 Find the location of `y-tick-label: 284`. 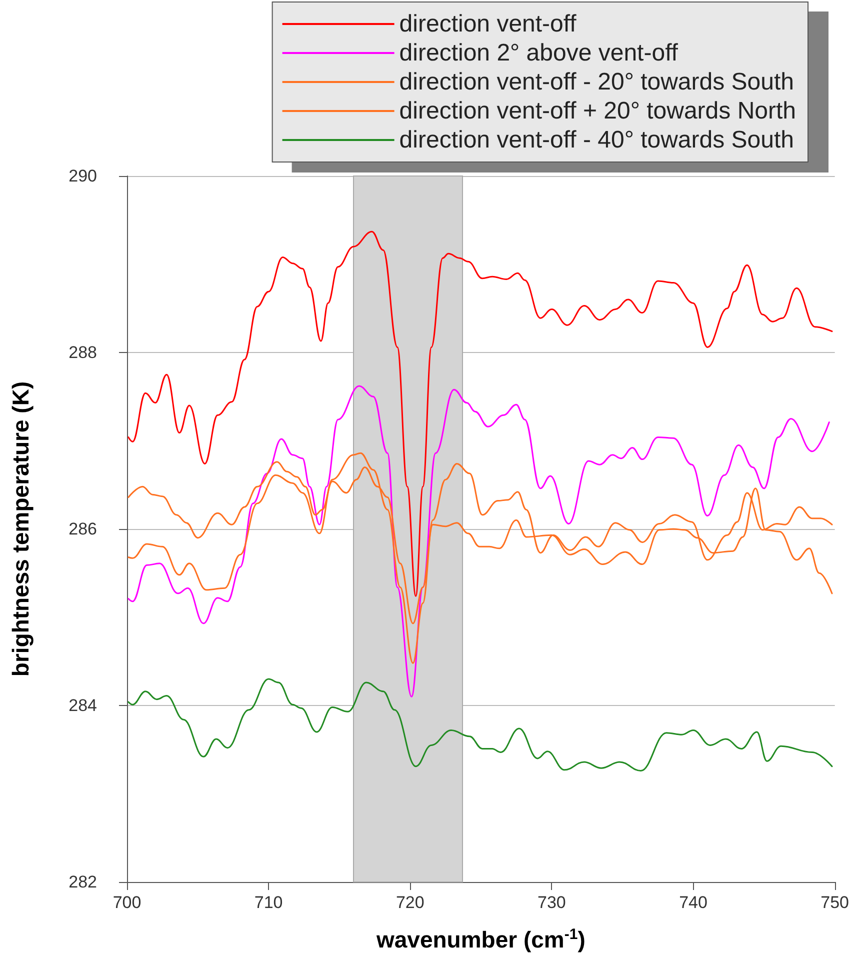

y-tick-label: 284 is located at coordinates (82, 705).